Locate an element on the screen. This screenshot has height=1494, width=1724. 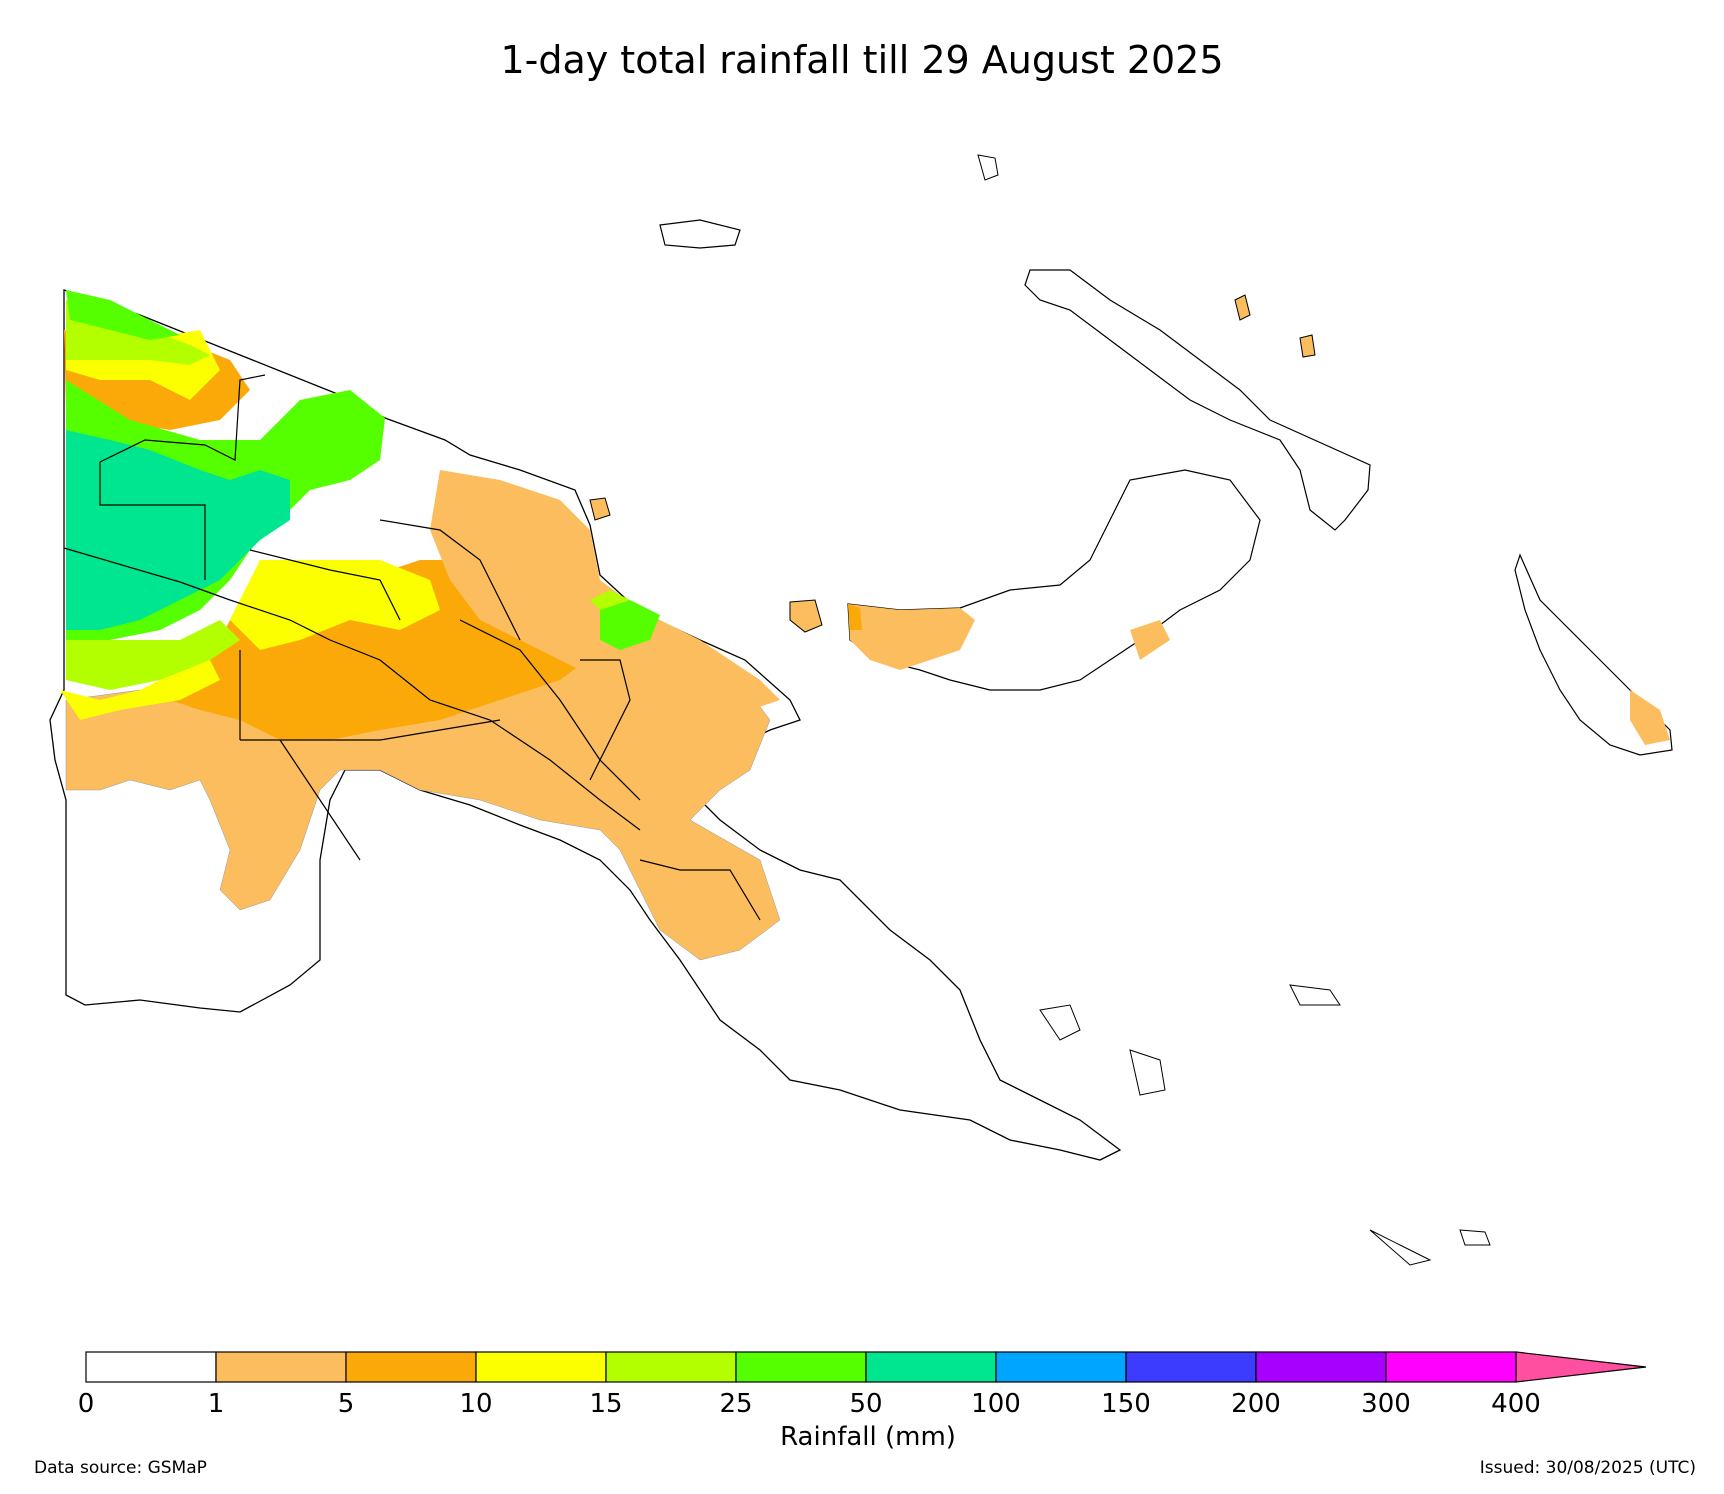
island-mussau is located at coordinates (988, 167).